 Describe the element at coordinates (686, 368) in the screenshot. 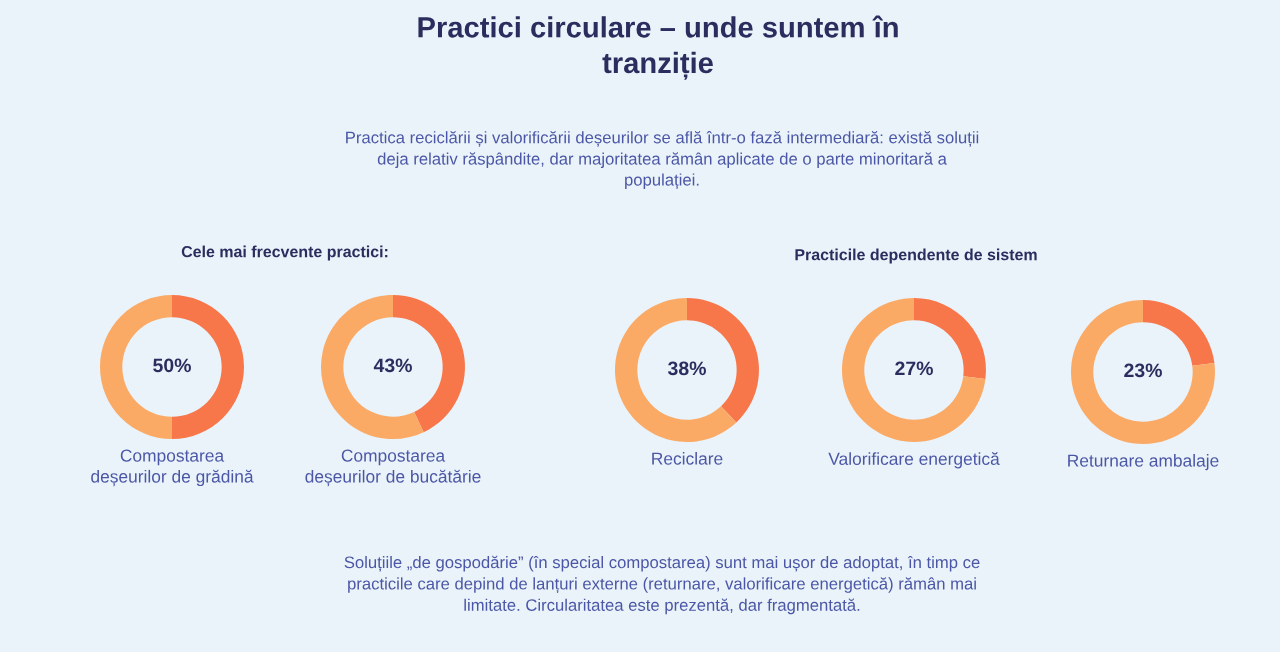

I see `data-label: 38%` at that location.